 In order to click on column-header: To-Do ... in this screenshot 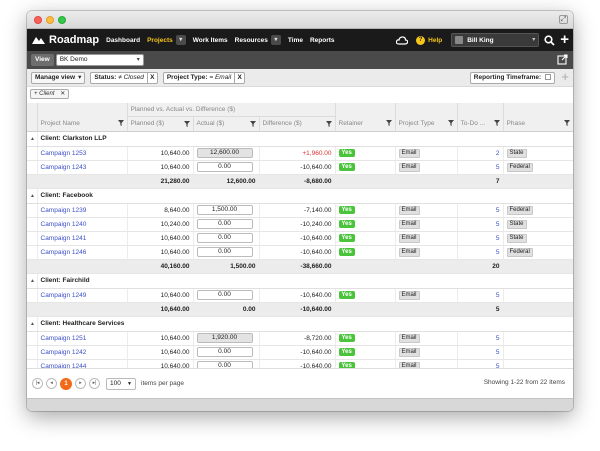, I will do `click(480, 124)`.